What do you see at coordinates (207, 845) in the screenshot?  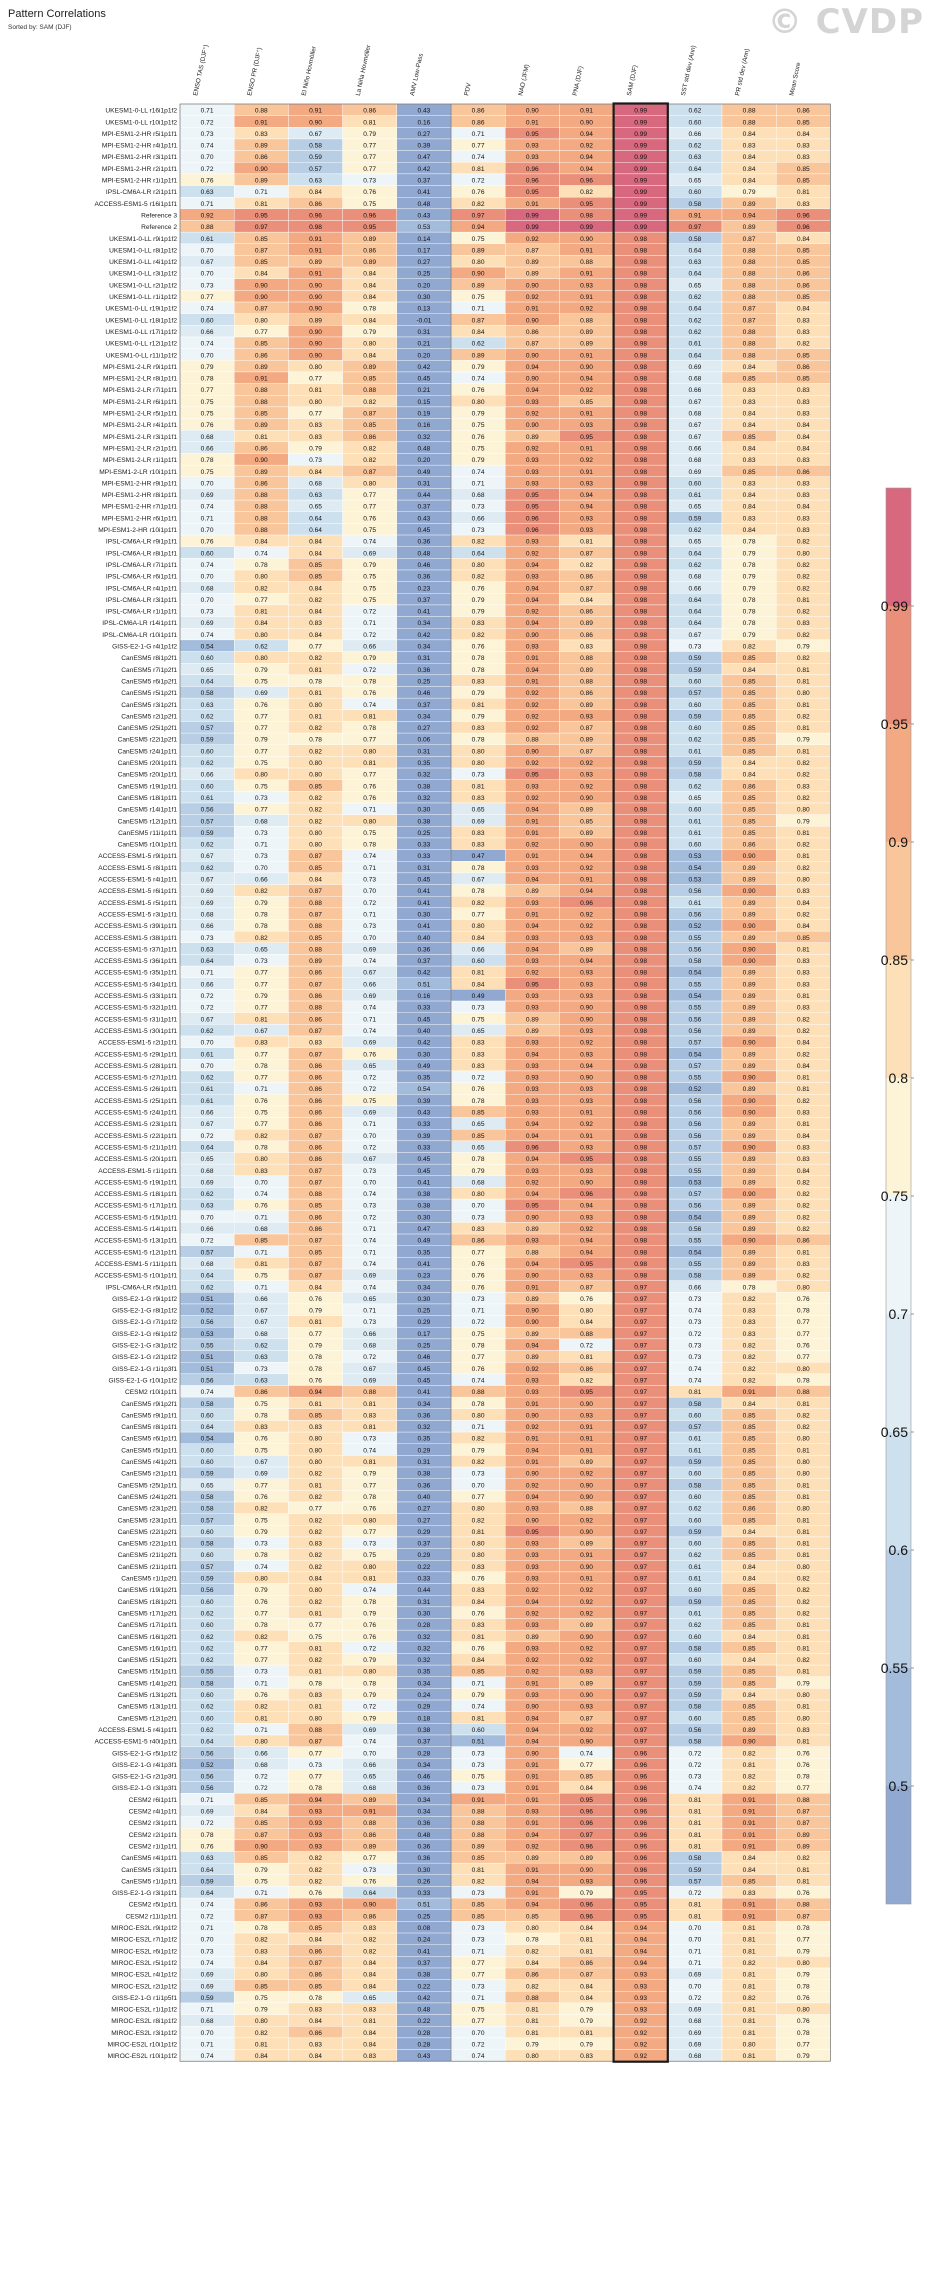 I see `cell-value: 0.62` at bounding box center [207, 845].